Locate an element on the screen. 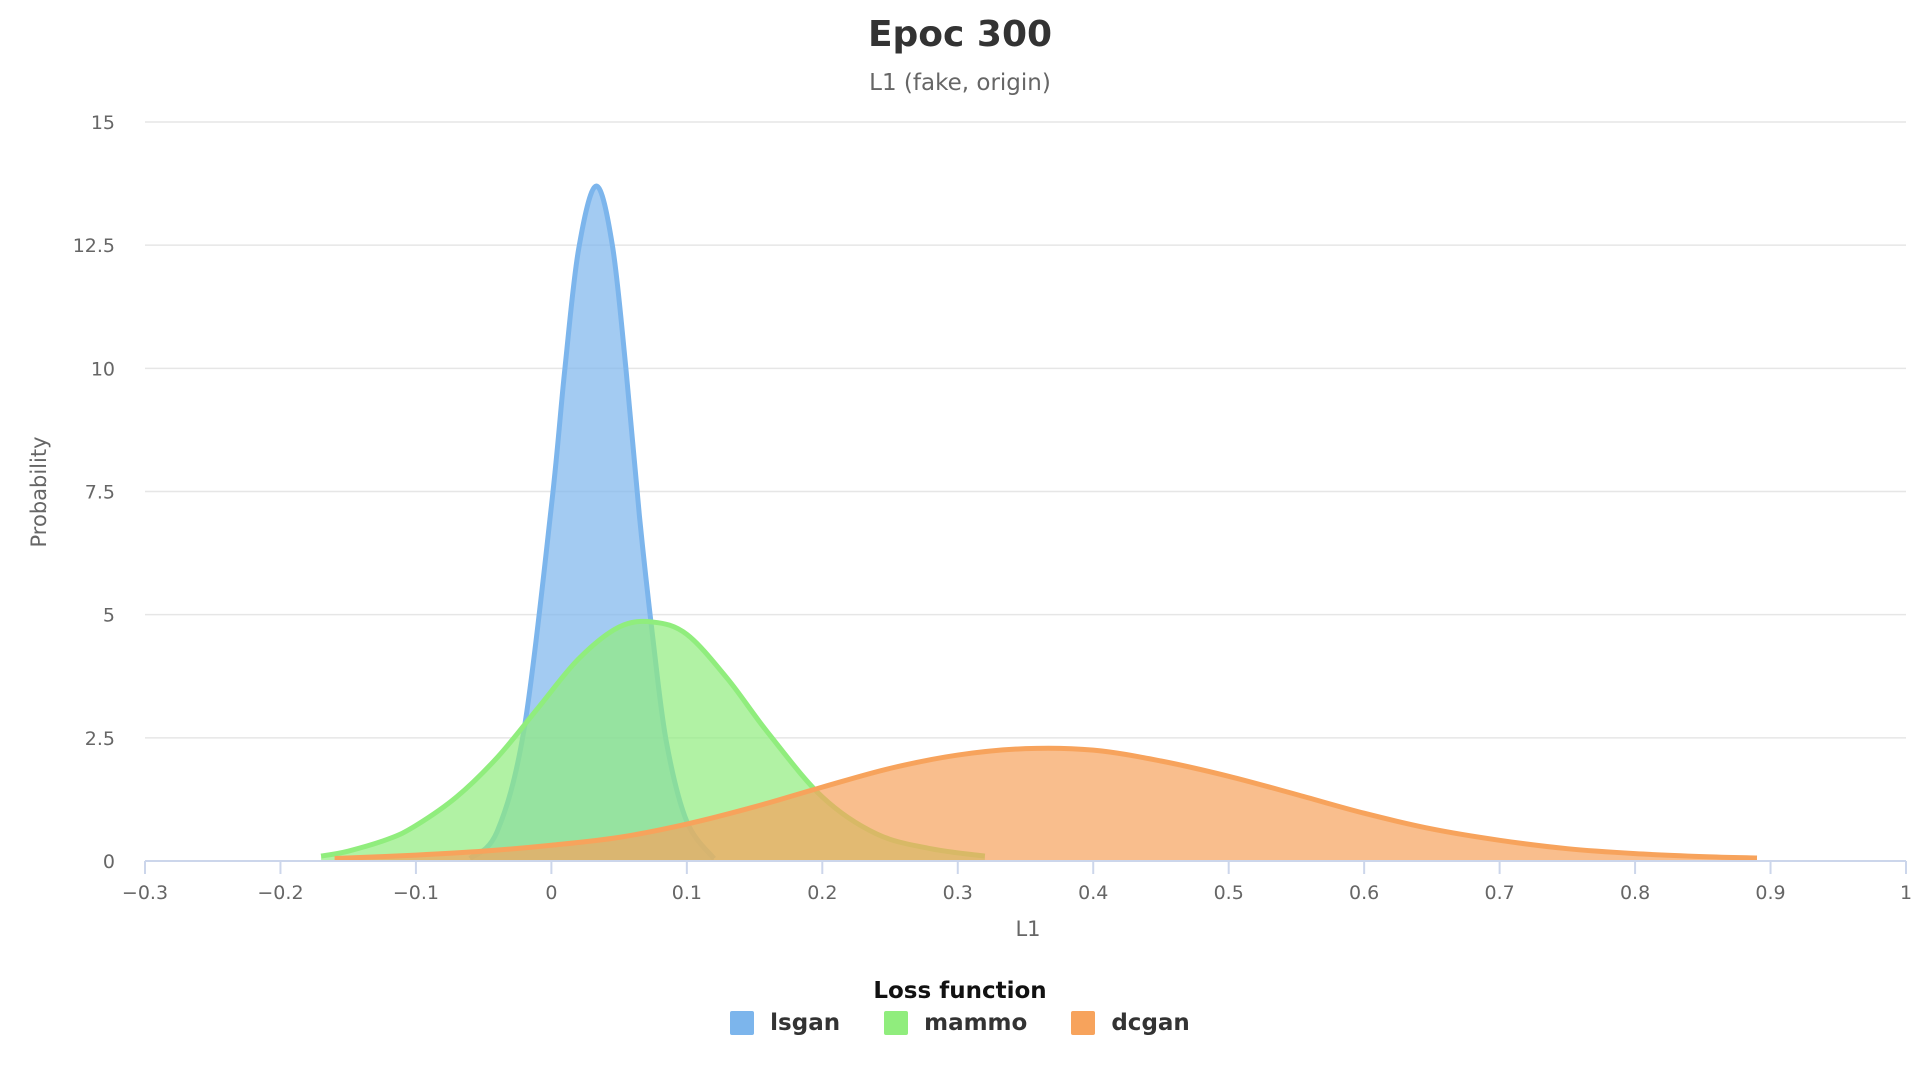  legend-item-mammo: mammo is located at coordinates (955, 1023).